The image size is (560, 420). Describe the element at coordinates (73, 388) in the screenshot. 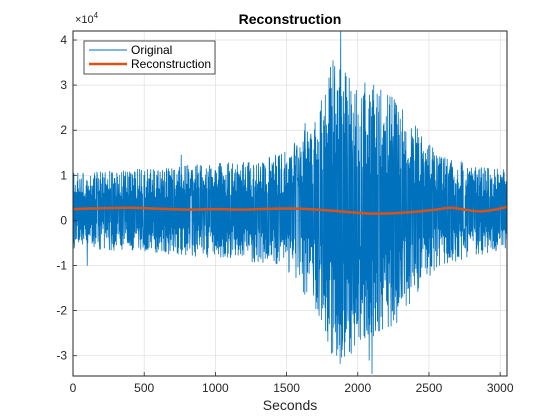

I see `x-tick-label: 0` at that location.